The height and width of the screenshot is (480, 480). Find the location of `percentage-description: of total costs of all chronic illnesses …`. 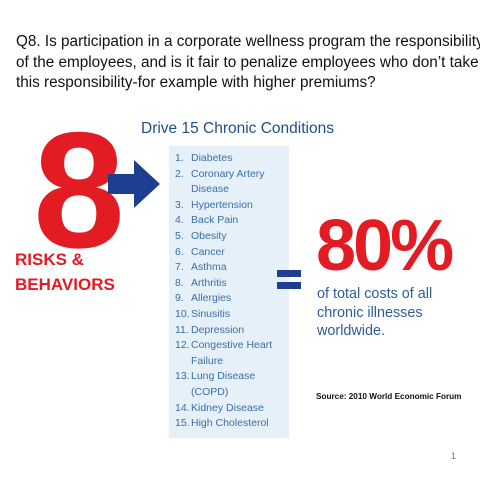

percentage-description: of total costs of all chronic illnesses … is located at coordinates (374, 313).